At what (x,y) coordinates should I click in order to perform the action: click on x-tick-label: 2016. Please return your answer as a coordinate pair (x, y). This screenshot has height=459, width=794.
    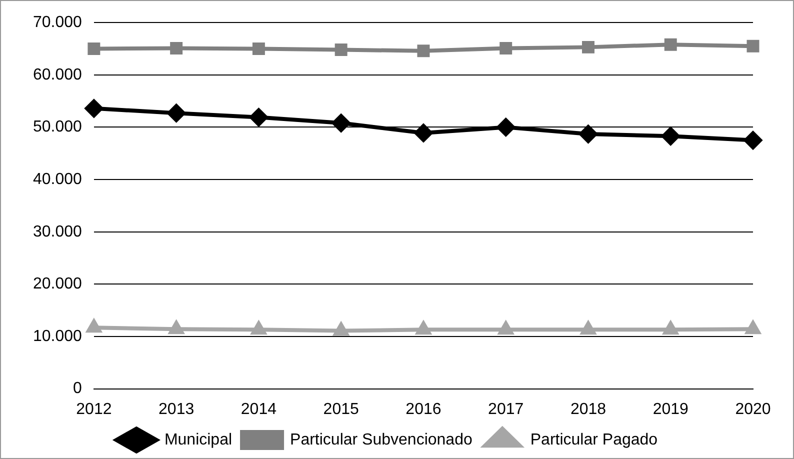
    Looking at the image, I should click on (424, 409).